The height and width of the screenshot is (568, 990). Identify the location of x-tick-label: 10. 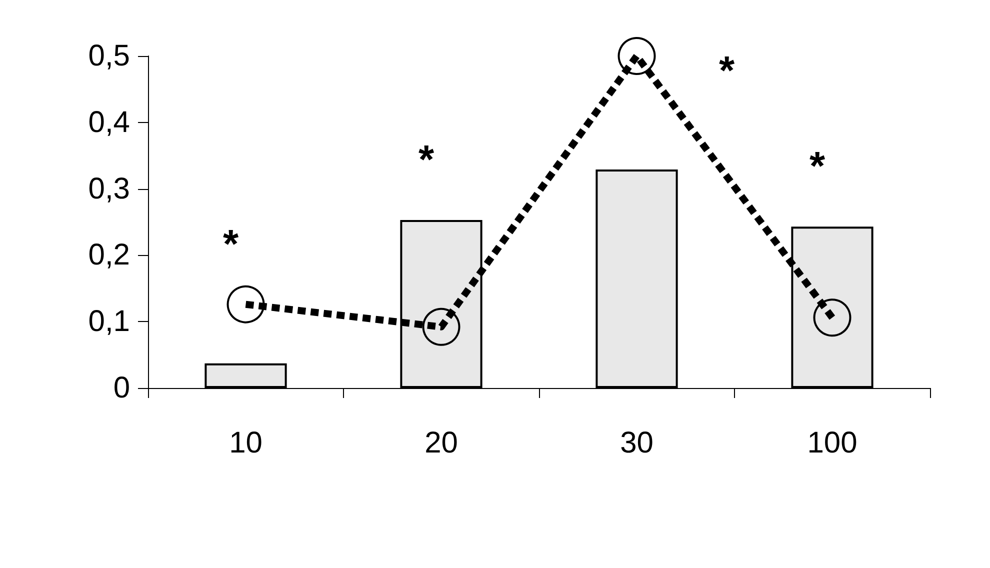
(245, 443).